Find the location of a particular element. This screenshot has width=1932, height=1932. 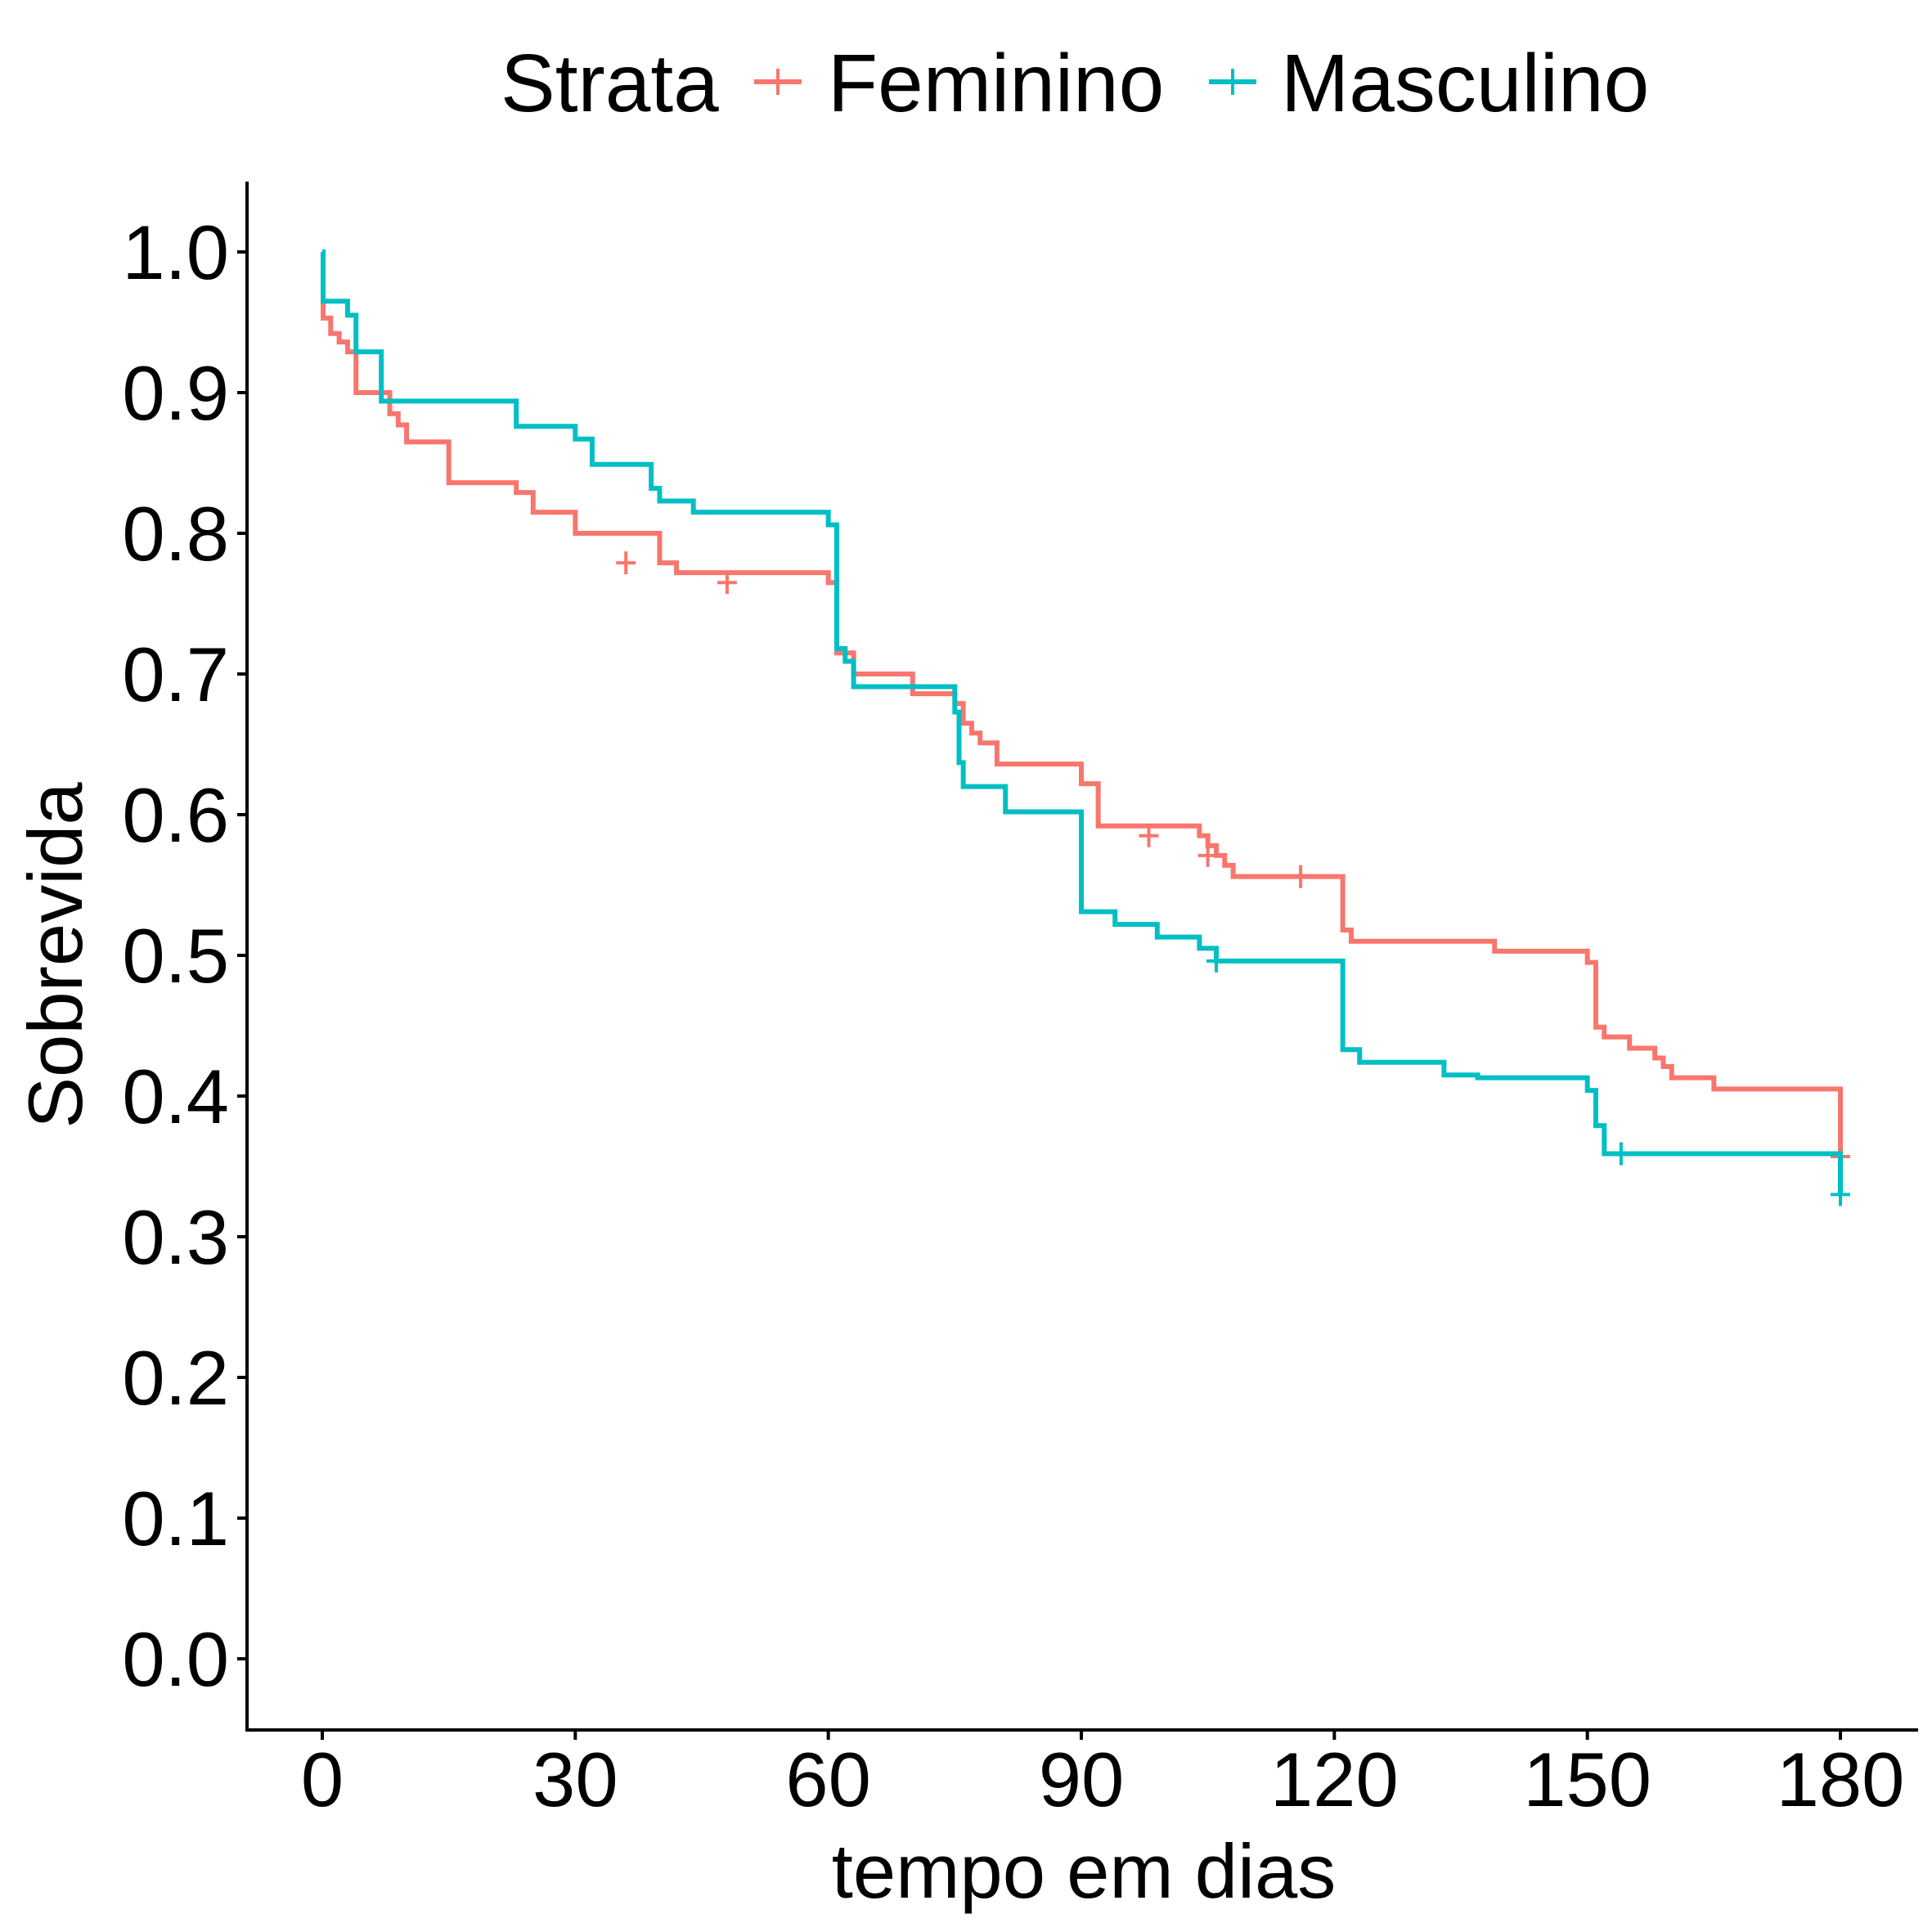

y-tick-label: 0.4 is located at coordinates (175, 1096).